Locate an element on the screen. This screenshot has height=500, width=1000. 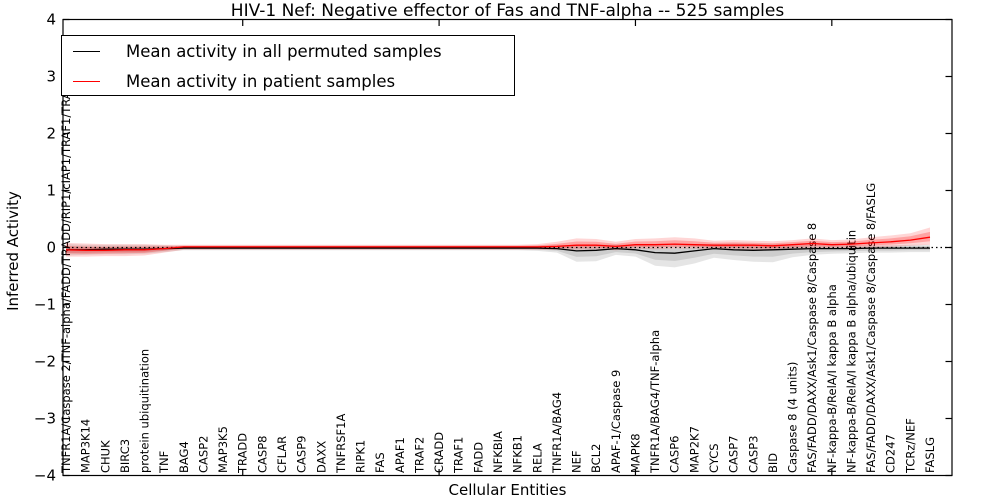
legend-label-permuted: Mean activity in all permuted samples is located at coordinates (284, 51).